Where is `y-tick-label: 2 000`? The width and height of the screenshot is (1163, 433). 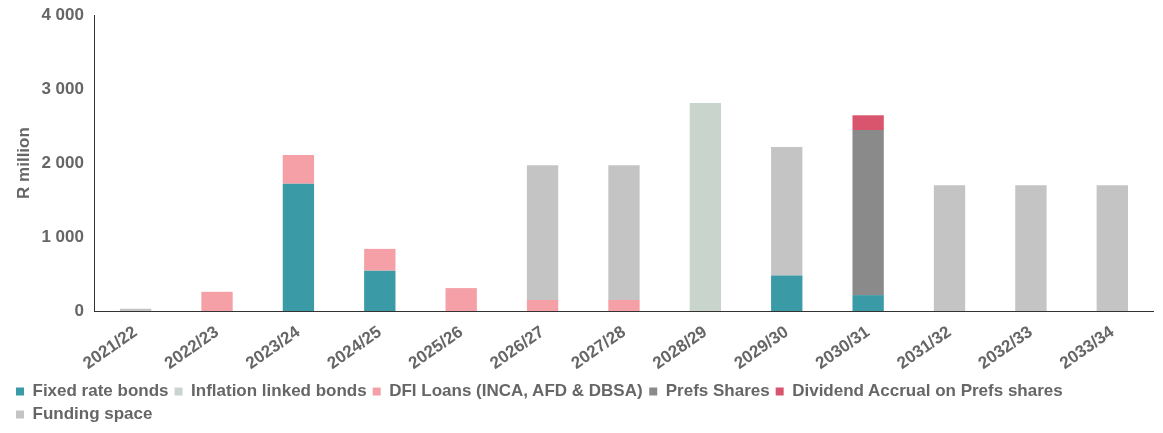 y-tick-label: 2 000 is located at coordinates (62, 162).